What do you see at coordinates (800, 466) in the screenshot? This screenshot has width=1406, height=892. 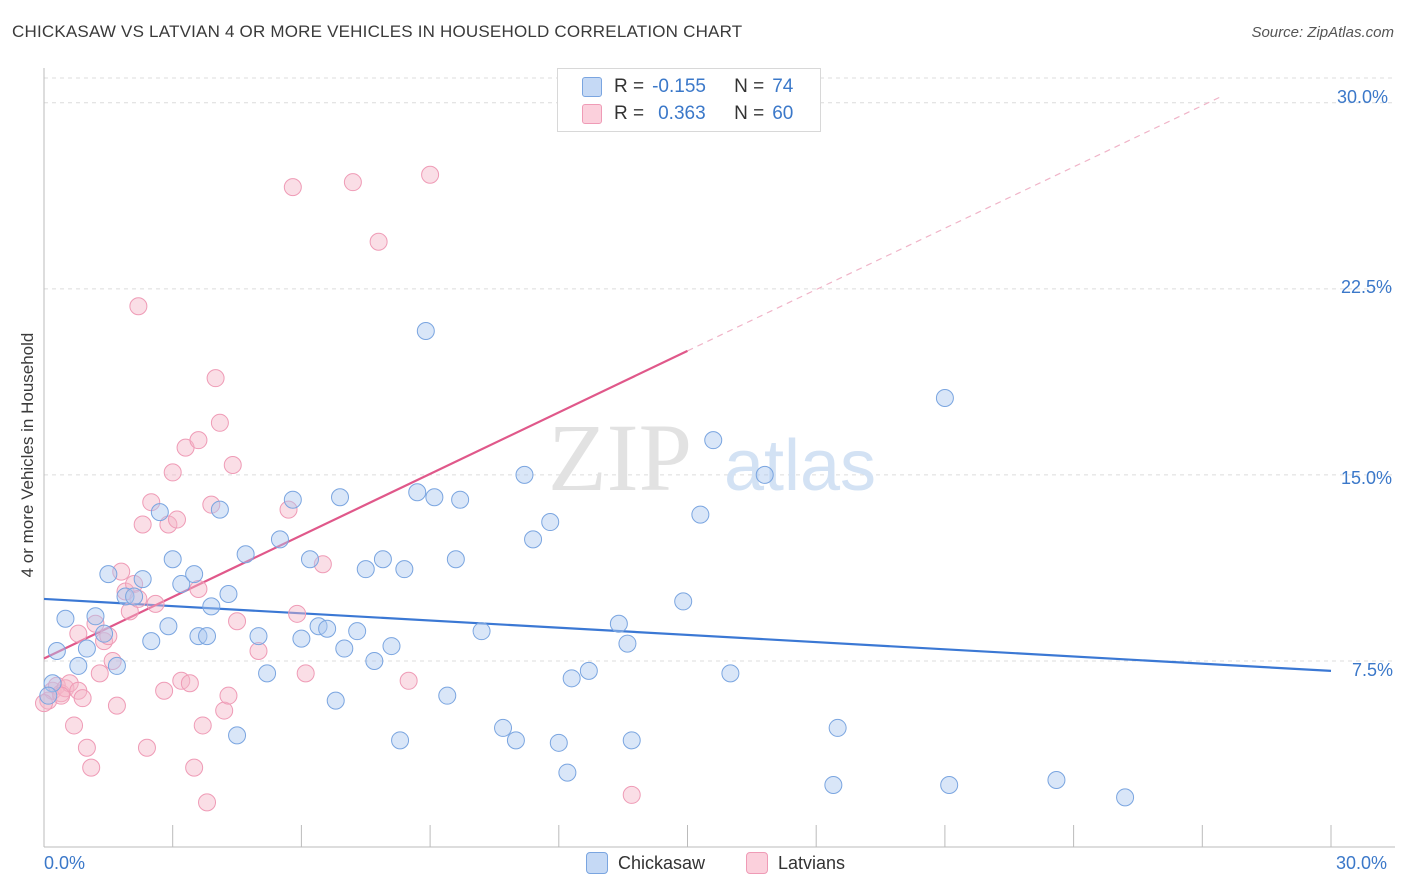 I see `watermark-atlas: atlas` at bounding box center [800, 466].